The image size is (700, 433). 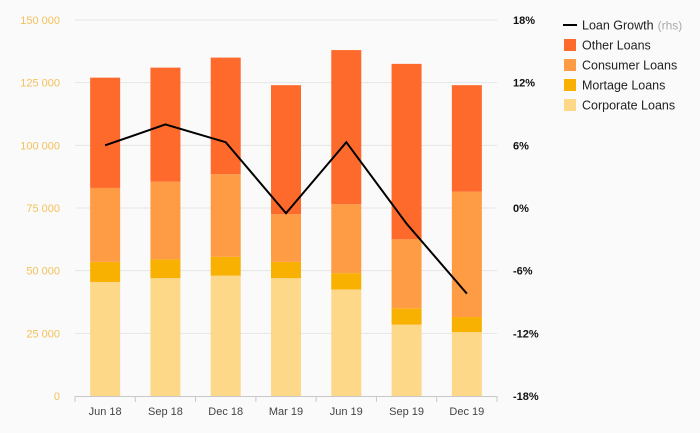 I want to click on left-tick-label: 0, so click(x=57, y=397).